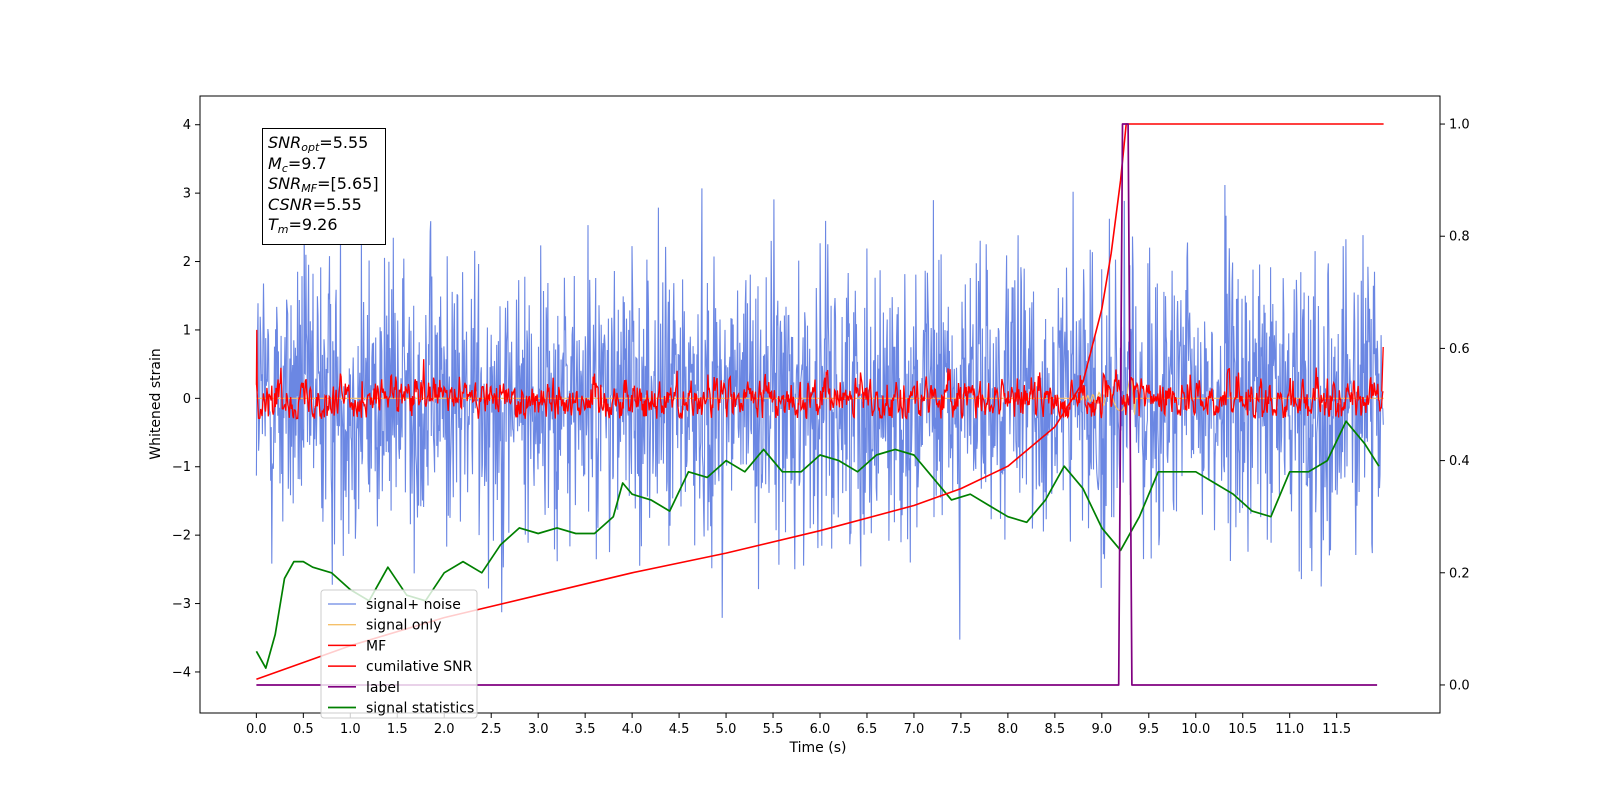 The image size is (1600, 800). Describe the element at coordinates (318, 143) in the screenshot. I see `snr-opt-annotation: SNRopt=5.55` at that location.